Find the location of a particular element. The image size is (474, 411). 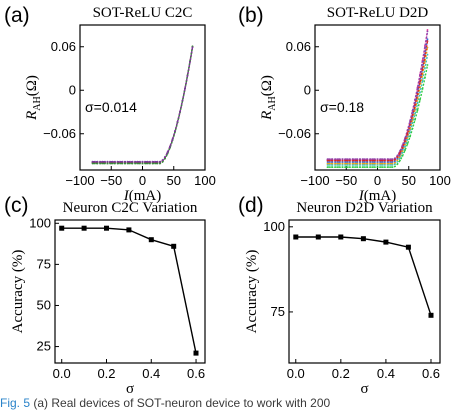

x-axis-label: I(mA) is located at coordinates (377, 196).